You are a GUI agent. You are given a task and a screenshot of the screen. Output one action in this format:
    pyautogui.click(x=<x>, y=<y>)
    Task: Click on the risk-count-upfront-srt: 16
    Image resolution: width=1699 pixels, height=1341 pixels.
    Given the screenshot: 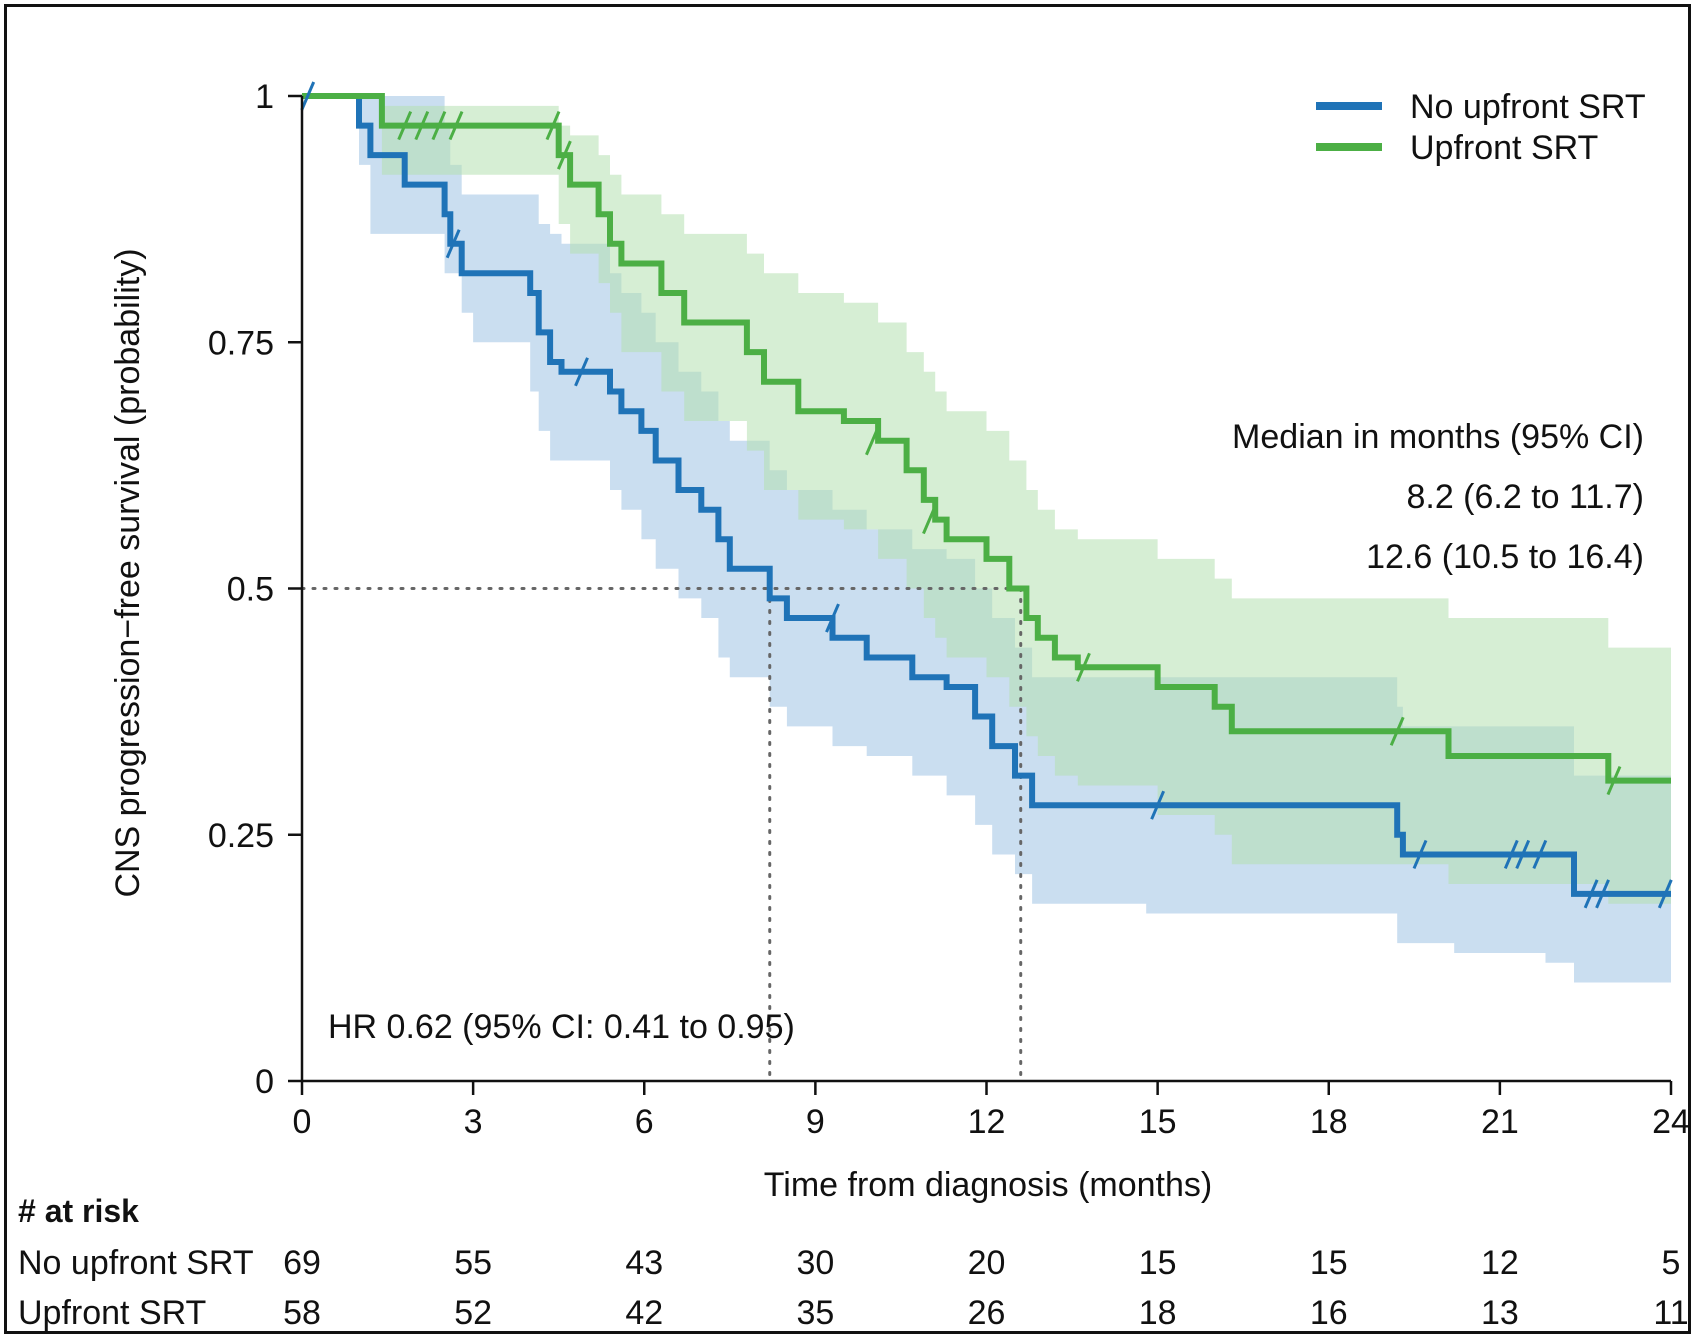 What is the action you would take?
    pyautogui.click(x=1329, y=1313)
    